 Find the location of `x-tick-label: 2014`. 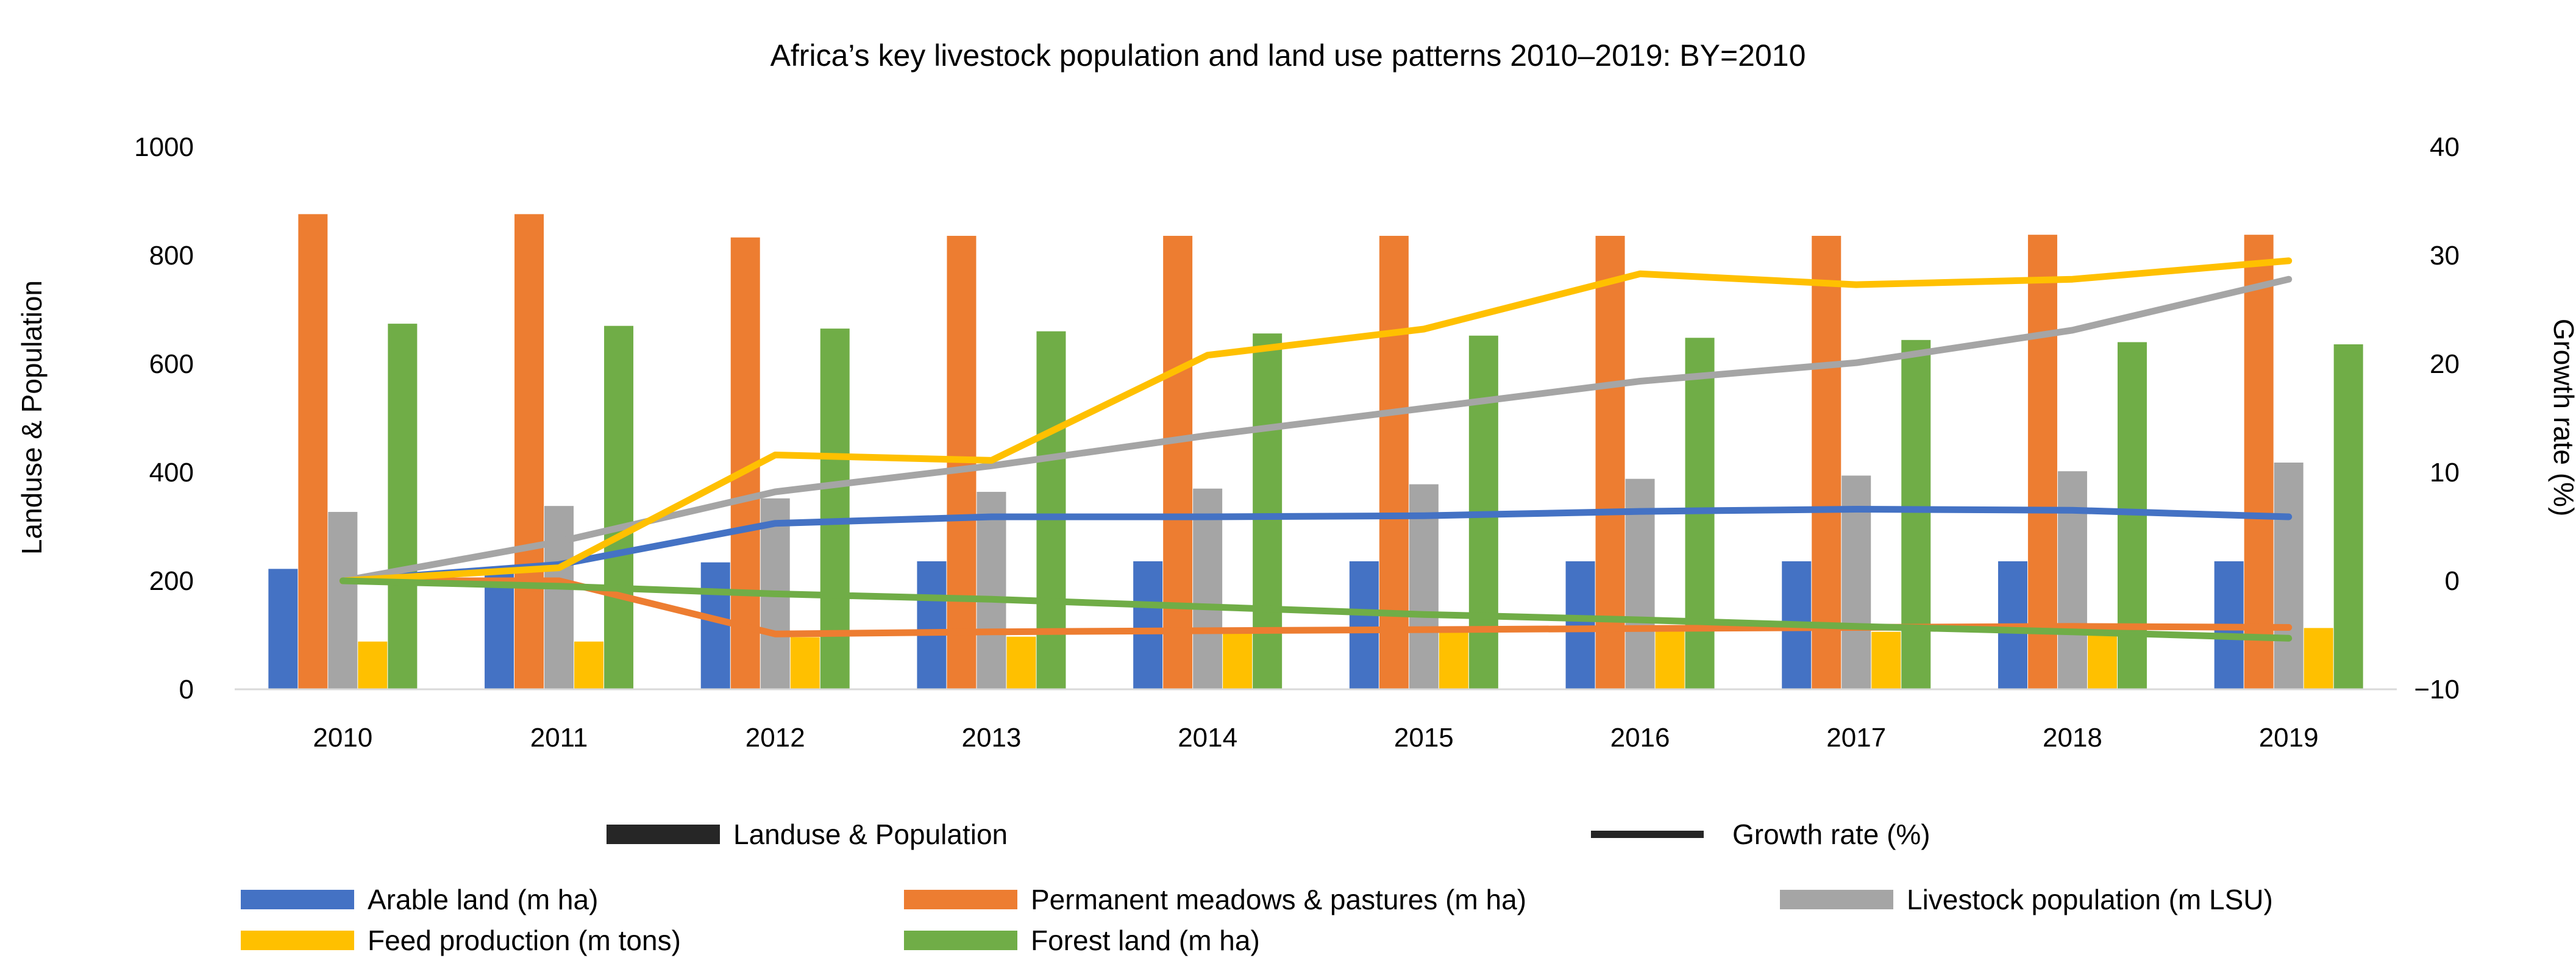

x-tick-label: 2014 is located at coordinates (1207, 738).